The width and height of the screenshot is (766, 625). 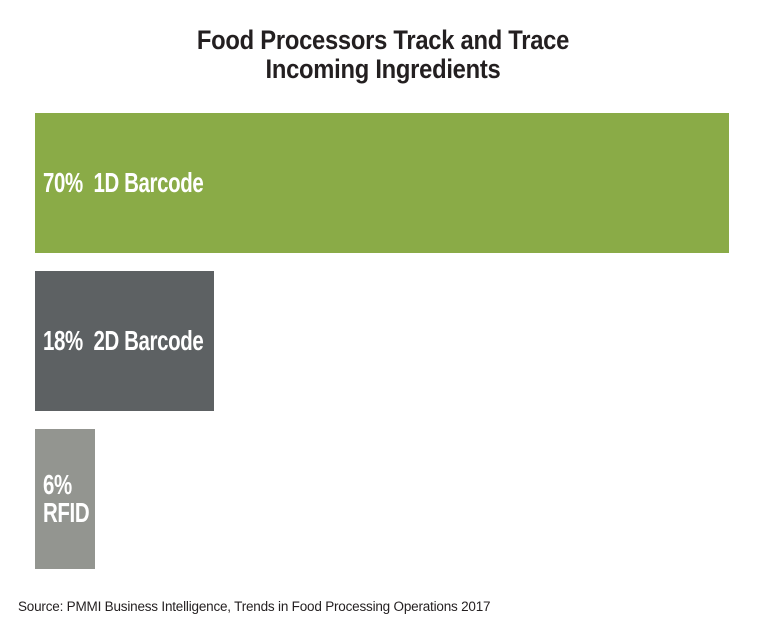 I want to click on bar-label: 18% 2D Barcode, so click(x=123, y=340).